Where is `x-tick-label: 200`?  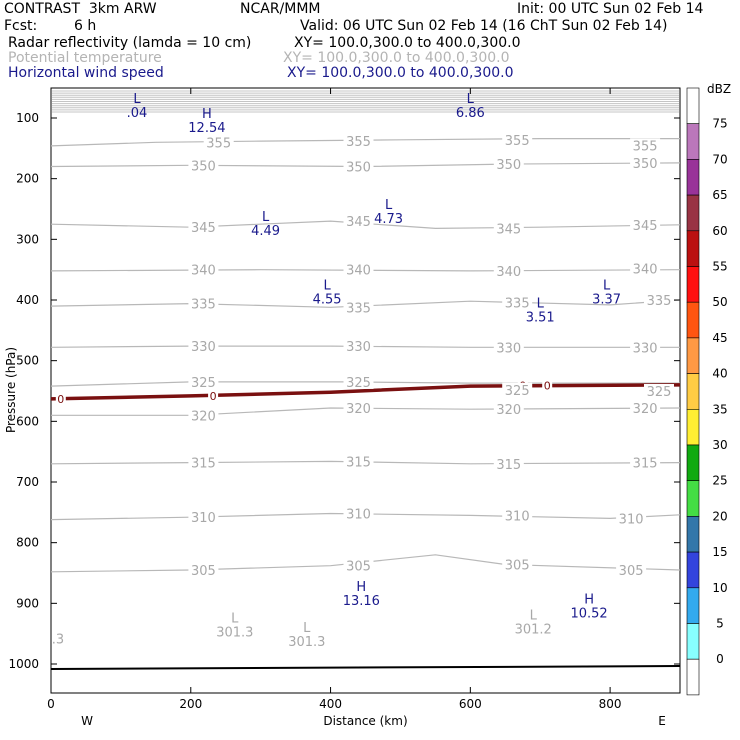
x-tick-label: 200 is located at coordinates (190, 704).